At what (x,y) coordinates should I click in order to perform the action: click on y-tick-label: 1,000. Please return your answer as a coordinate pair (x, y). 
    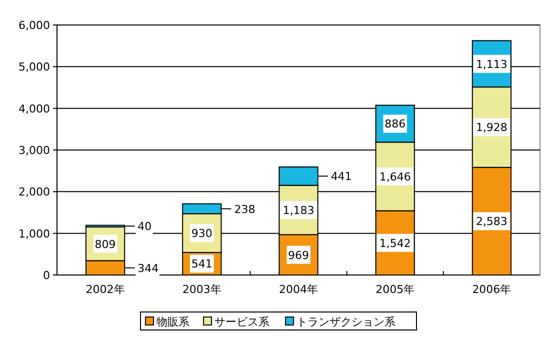
    Looking at the image, I should click on (34, 233).